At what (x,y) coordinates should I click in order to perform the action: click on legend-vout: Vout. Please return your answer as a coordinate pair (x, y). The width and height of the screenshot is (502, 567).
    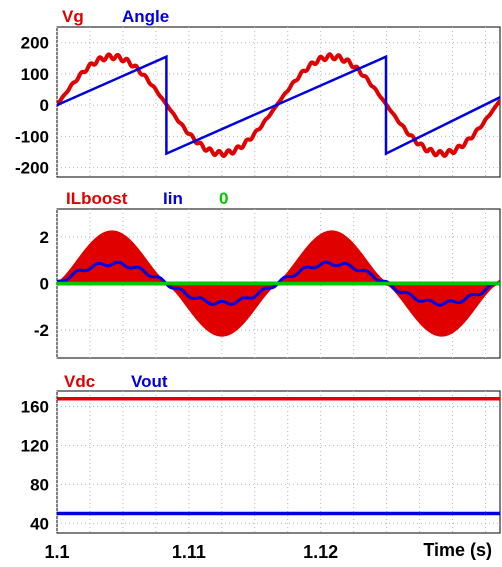
    Looking at the image, I should click on (149, 381).